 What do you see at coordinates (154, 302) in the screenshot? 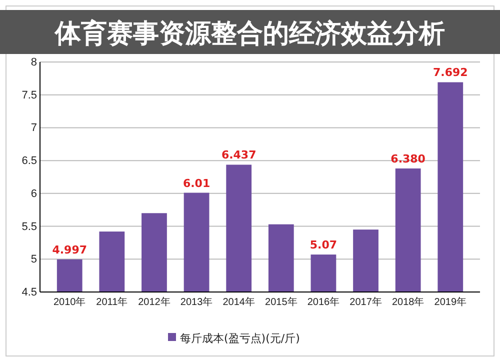
I see `x-tick-label: 2012年` at bounding box center [154, 302].